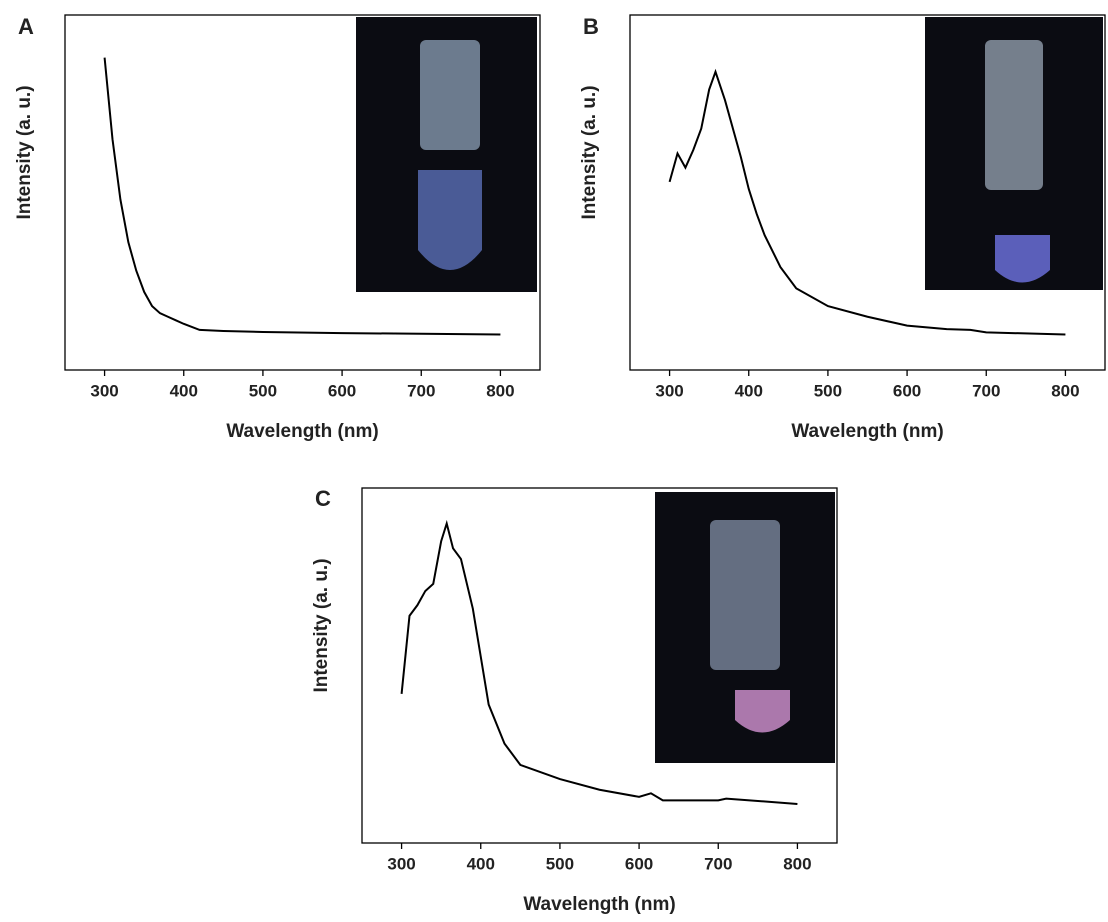 The height and width of the screenshot is (922, 1108). Describe the element at coordinates (323, 498) in the screenshot. I see `panel-label: C` at that location.